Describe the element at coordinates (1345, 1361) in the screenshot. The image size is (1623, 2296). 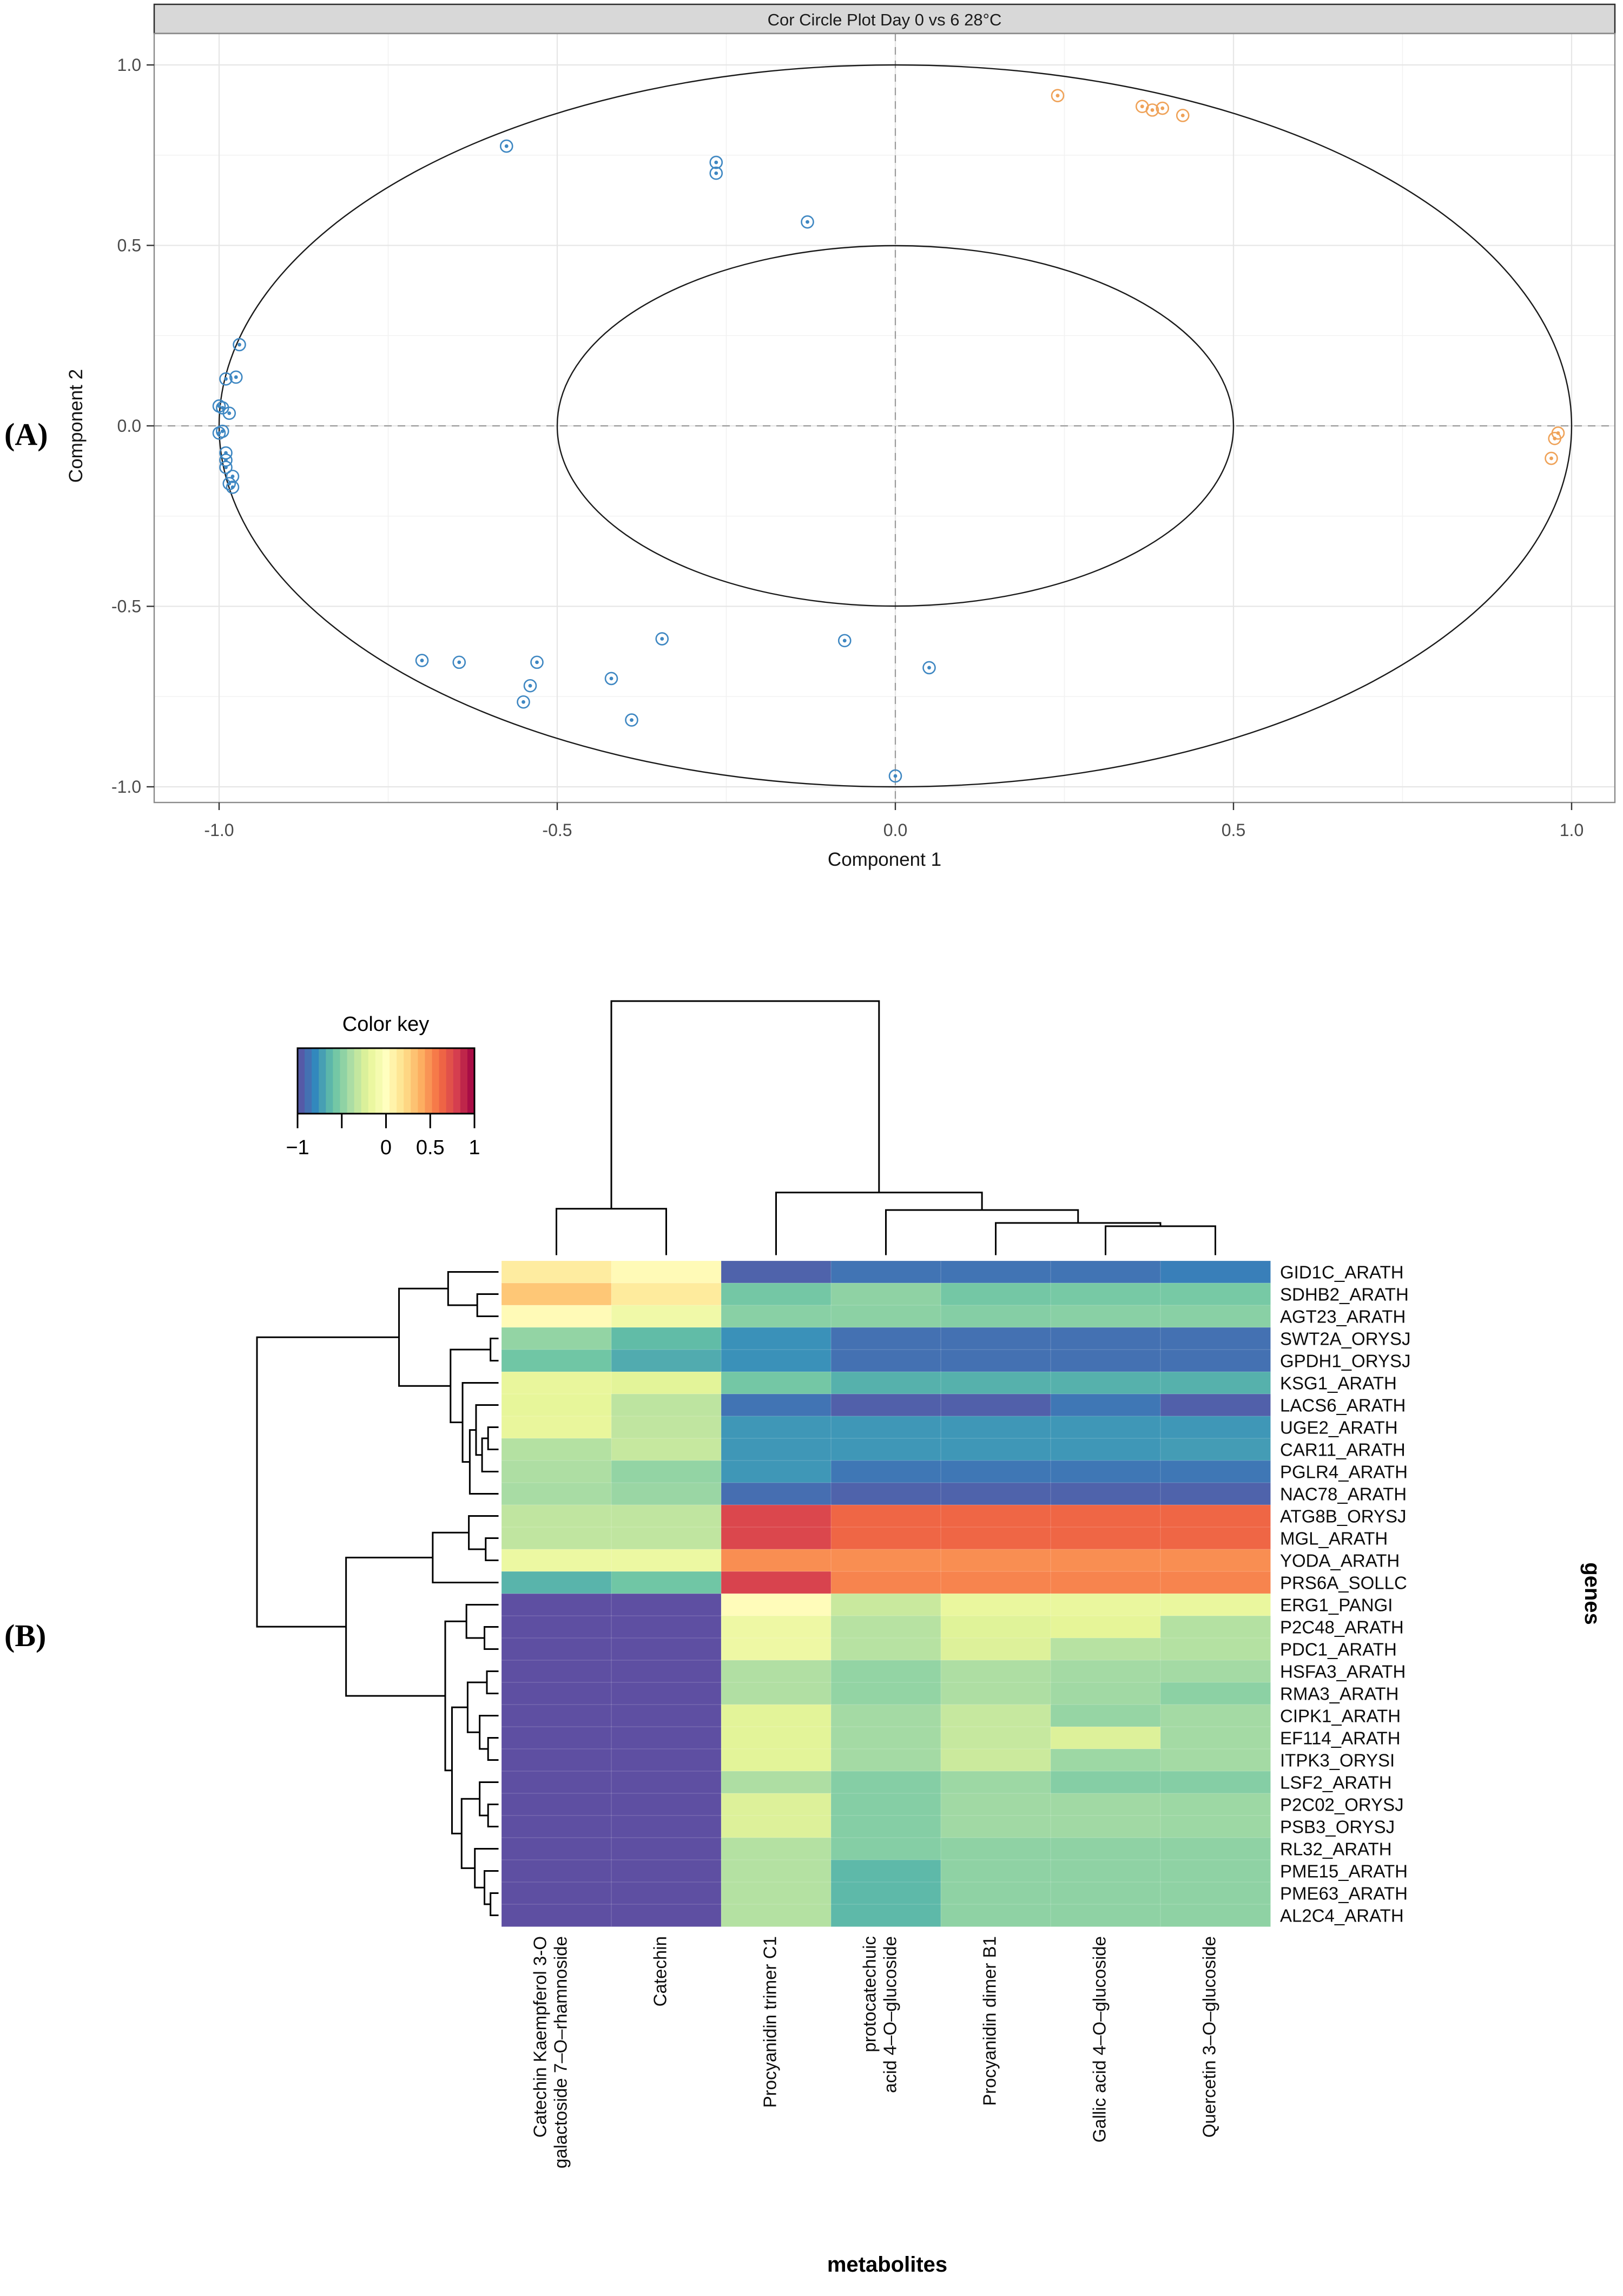
I see `gene-label: GPDH1_ORYSJ` at that location.